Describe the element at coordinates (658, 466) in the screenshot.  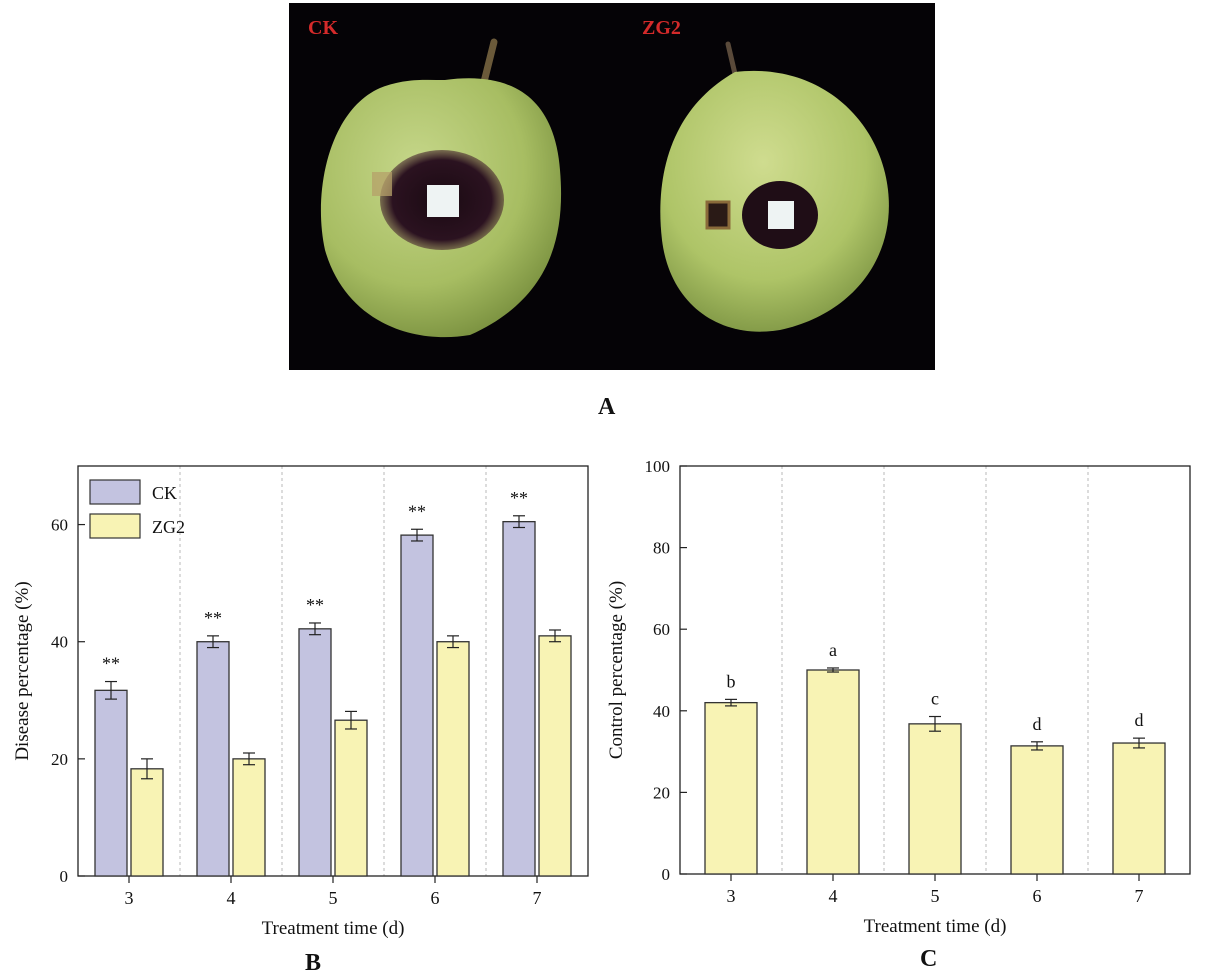
I see `y-tick-label: 100` at that location.